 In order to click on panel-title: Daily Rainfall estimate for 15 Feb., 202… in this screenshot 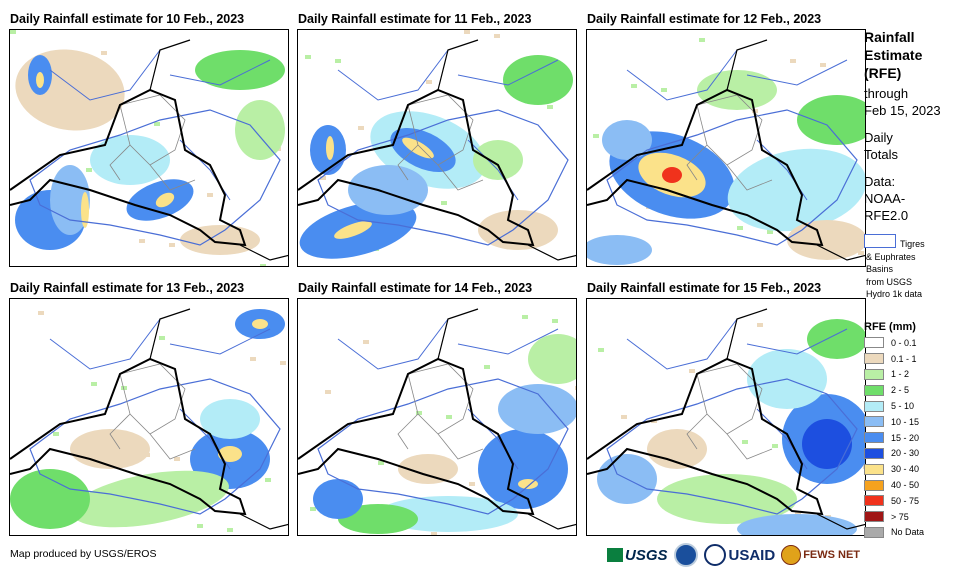, I will do `click(704, 288)`.